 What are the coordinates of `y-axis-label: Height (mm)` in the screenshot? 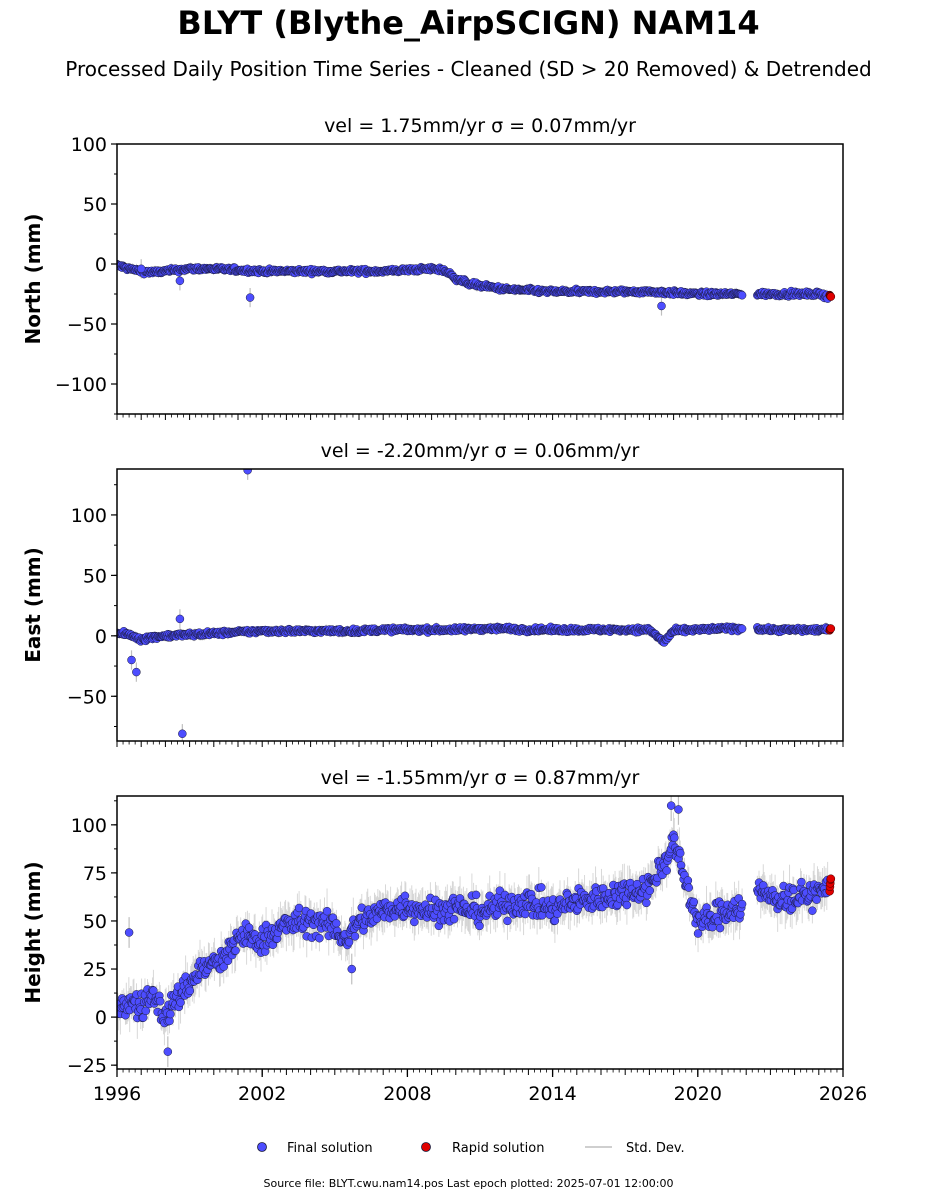 It's located at (33, 932).